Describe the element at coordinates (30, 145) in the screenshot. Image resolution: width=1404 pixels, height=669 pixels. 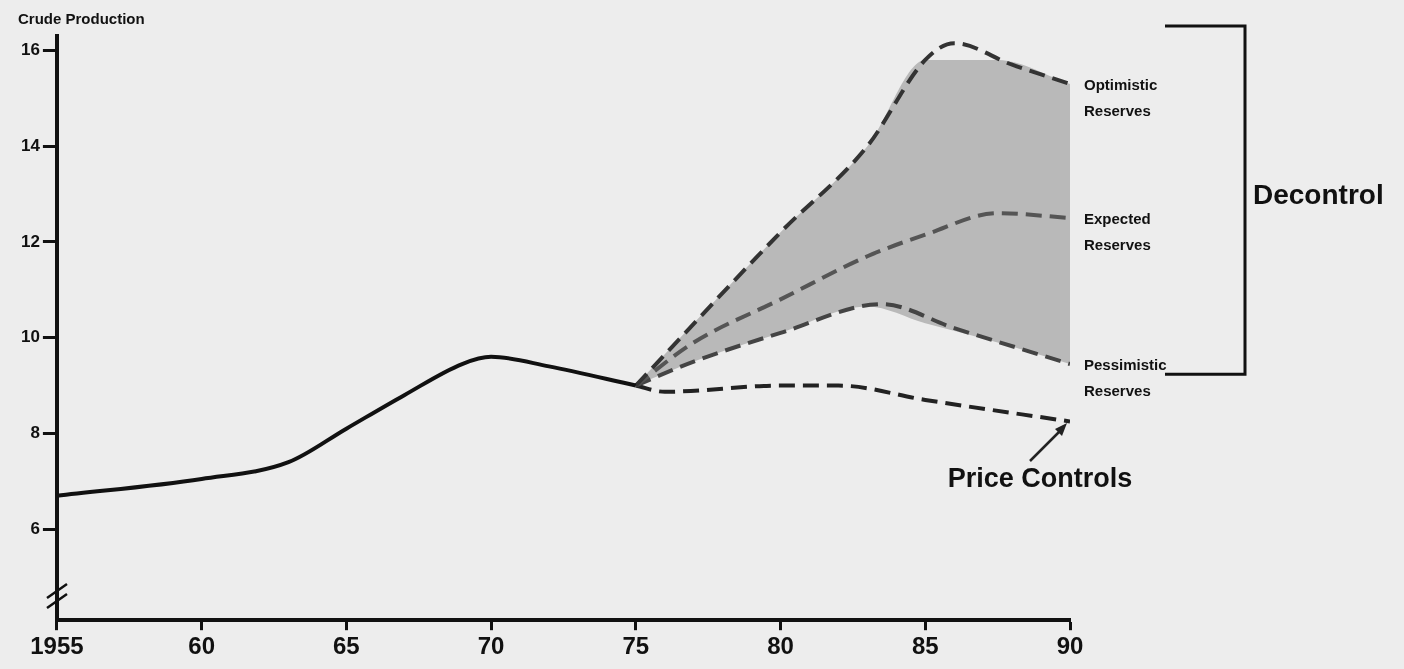
I see `y-tick-label: 14` at that location.